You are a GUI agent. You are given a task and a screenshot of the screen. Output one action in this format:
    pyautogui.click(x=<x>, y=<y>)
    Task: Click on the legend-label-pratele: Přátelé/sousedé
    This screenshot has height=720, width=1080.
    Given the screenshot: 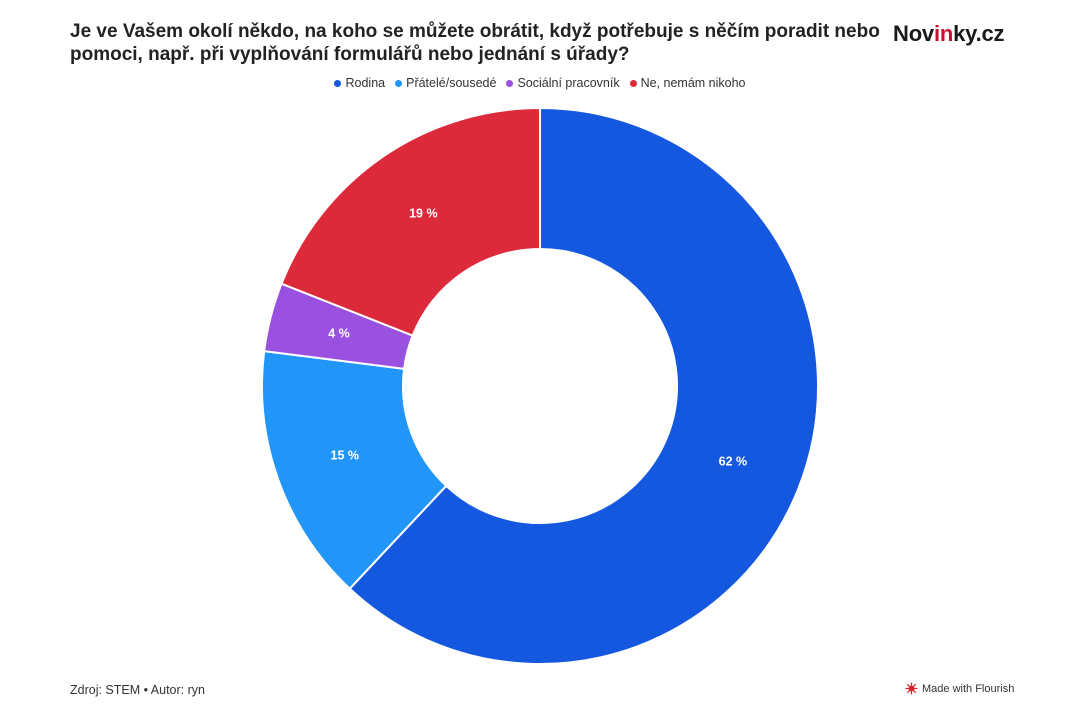 What is the action you would take?
    pyautogui.click(x=451, y=83)
    